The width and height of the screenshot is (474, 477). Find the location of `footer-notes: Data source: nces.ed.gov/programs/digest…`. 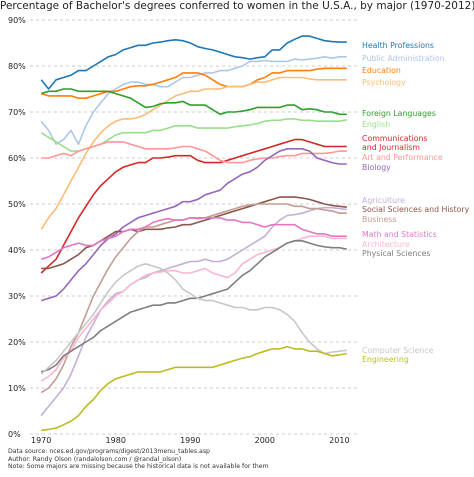

footer-notes: Data source: nces.ed.gov/programs/digest… is located at coordinates (138, 459).